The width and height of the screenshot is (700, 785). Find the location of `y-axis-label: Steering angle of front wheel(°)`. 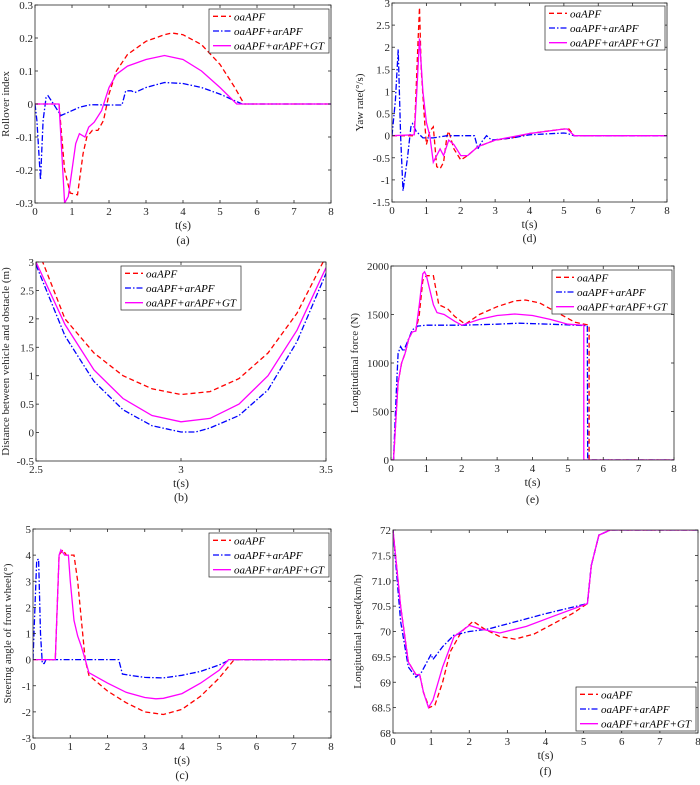

y-axis-label: Steering angle of front wheel(°) is located at coordinates (8, 633).